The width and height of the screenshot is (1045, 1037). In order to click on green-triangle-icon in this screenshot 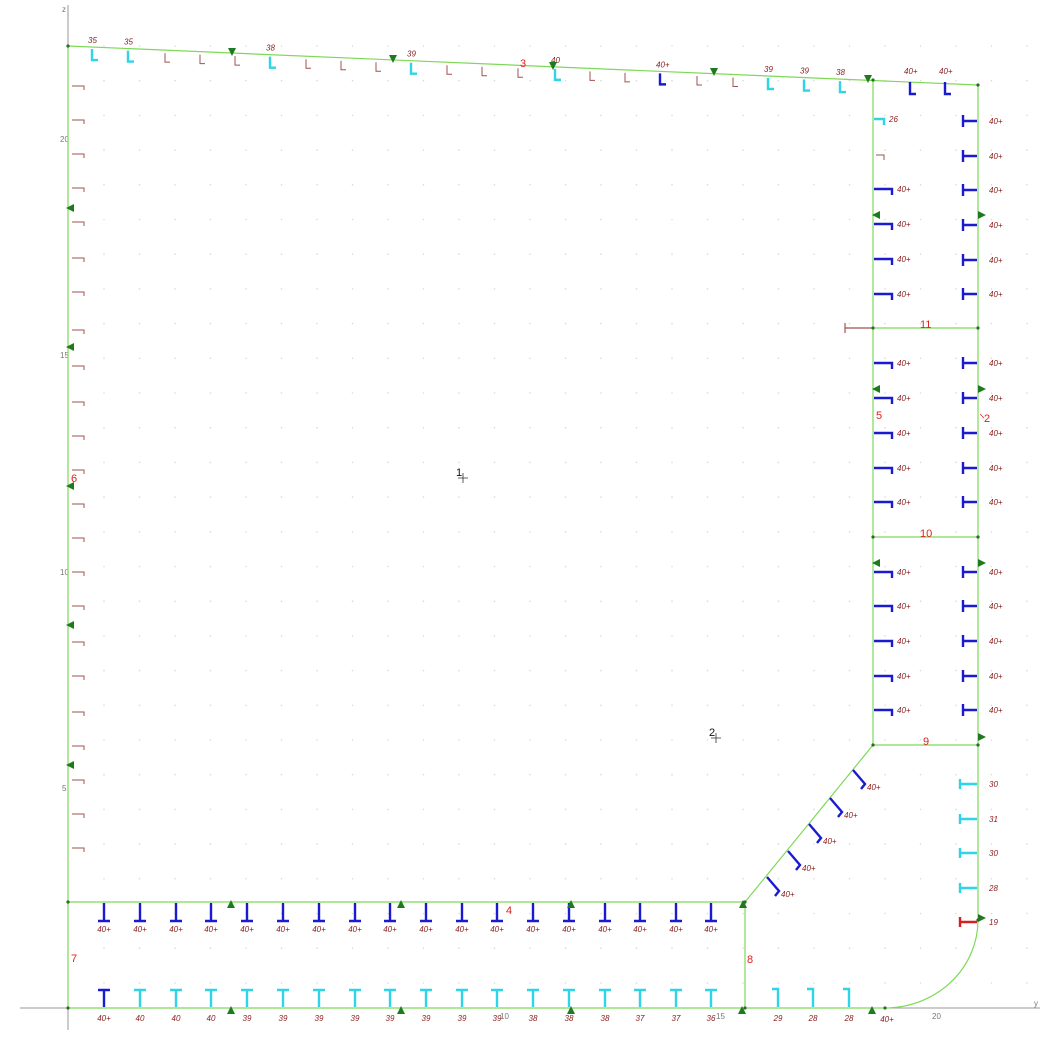, I will do `click(553, 66)`.